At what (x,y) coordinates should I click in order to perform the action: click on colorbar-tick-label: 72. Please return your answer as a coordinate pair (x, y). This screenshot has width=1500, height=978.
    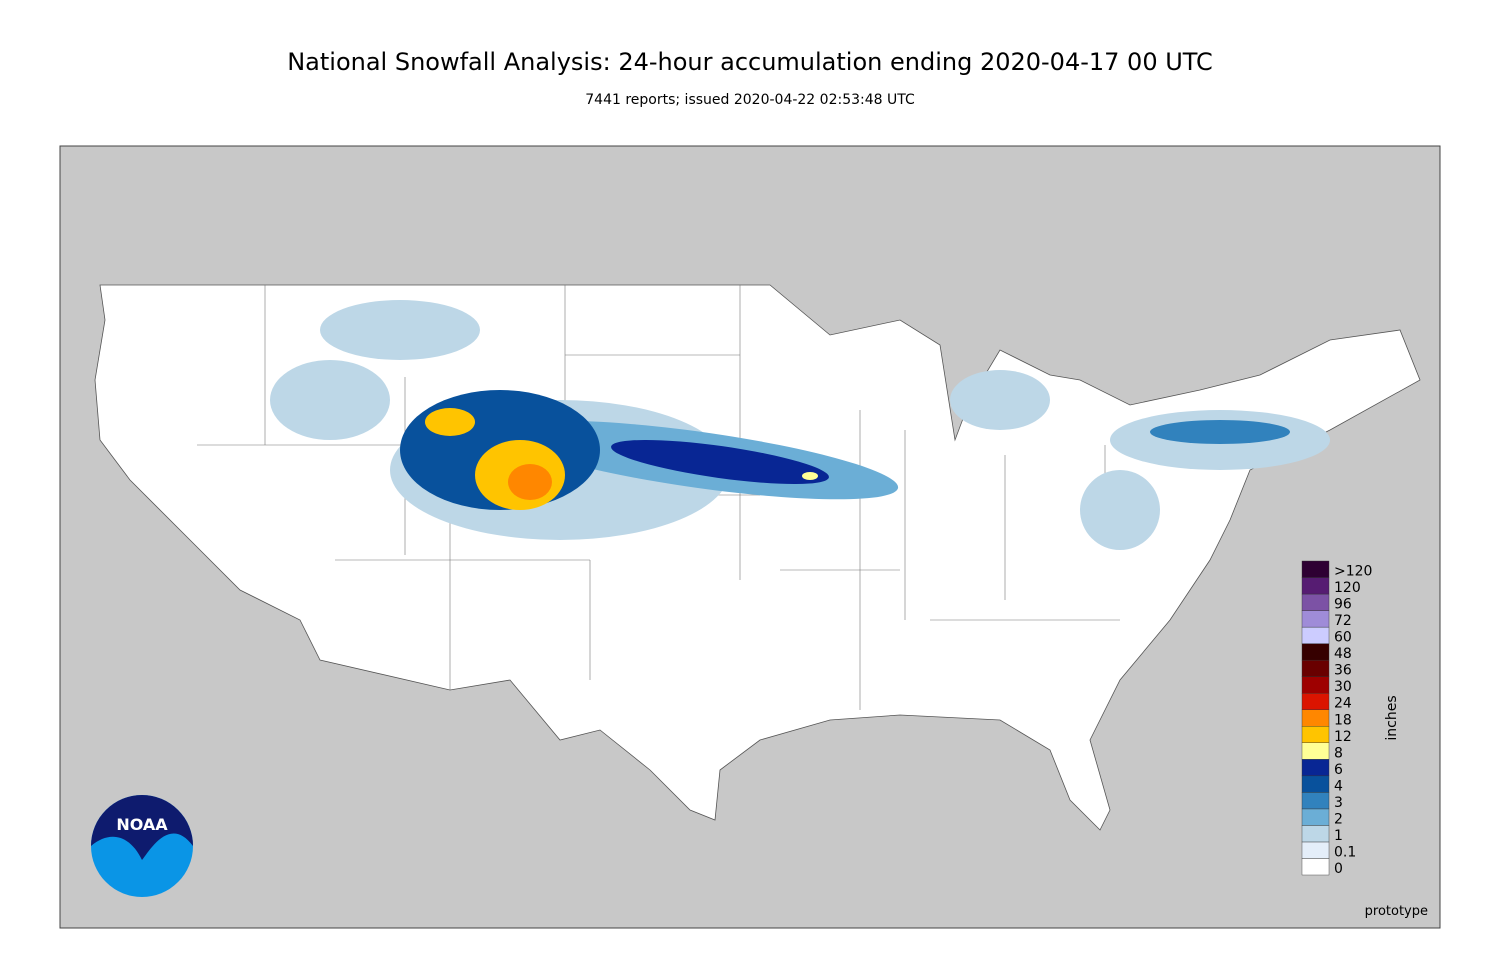
    Looking at the image, I should click on (1343, 621).